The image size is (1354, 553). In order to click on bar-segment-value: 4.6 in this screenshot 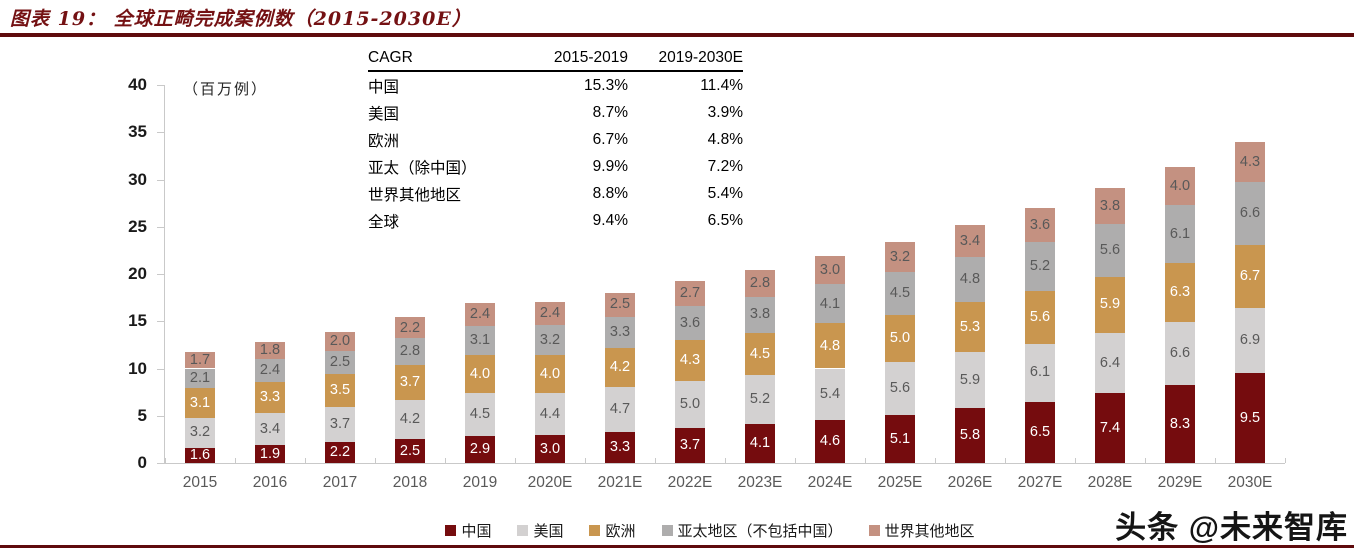, I will do `click(830, 441)`.